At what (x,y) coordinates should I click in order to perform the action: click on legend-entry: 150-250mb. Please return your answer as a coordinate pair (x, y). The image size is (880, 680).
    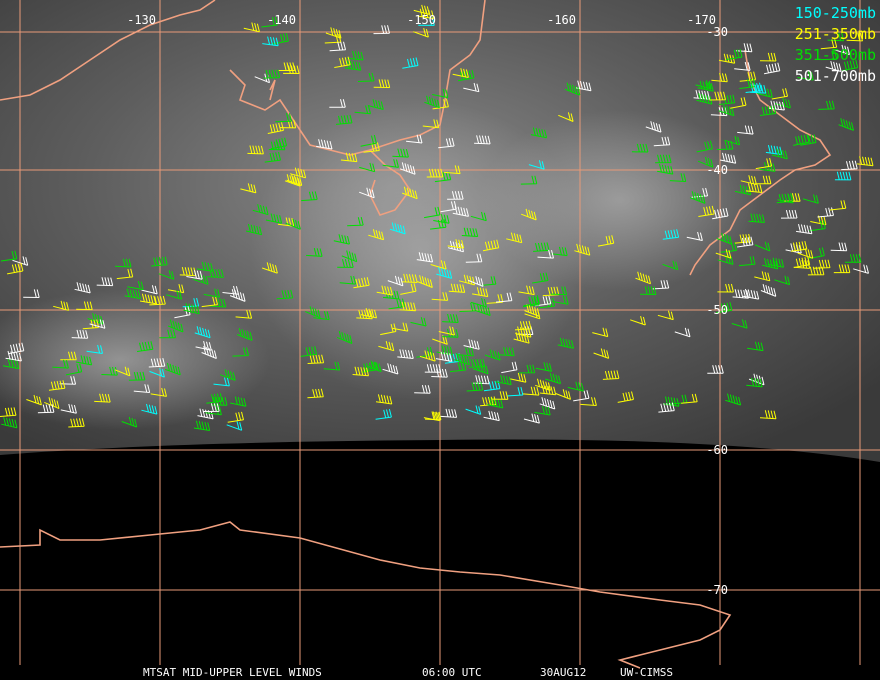
    Looking at the image, I should click on (835, 13).